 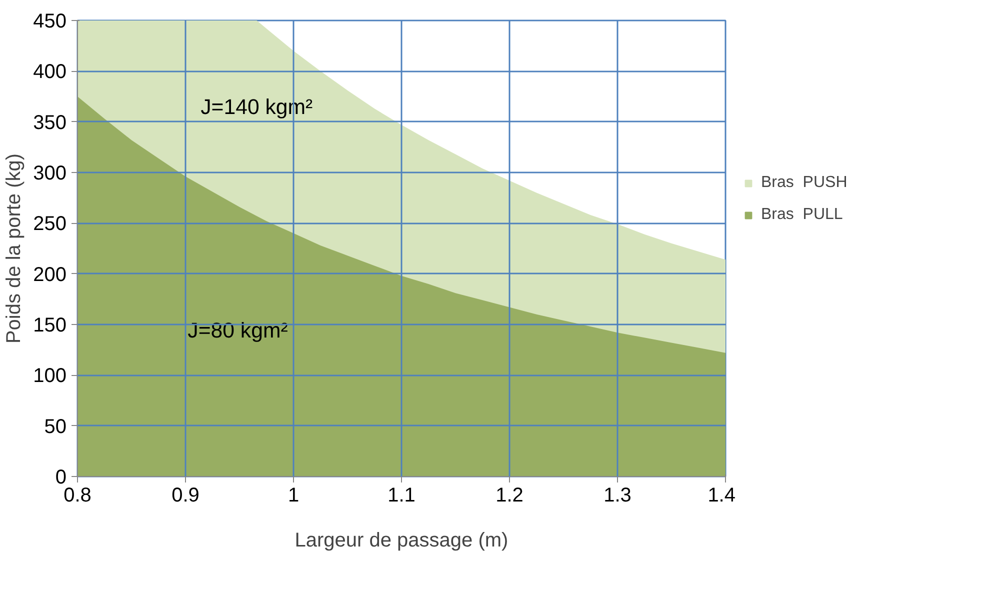 I want to click on x-tick-label: 1, so click(x=294, y=495).